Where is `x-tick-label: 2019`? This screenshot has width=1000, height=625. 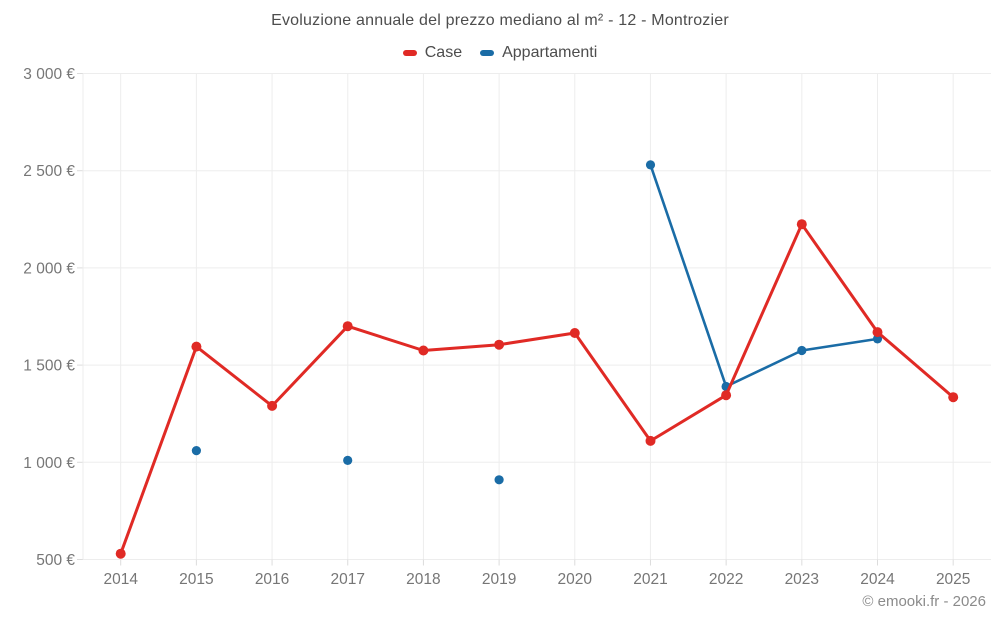 x-tick-label: 2019 is located at coordinates (499, 579).